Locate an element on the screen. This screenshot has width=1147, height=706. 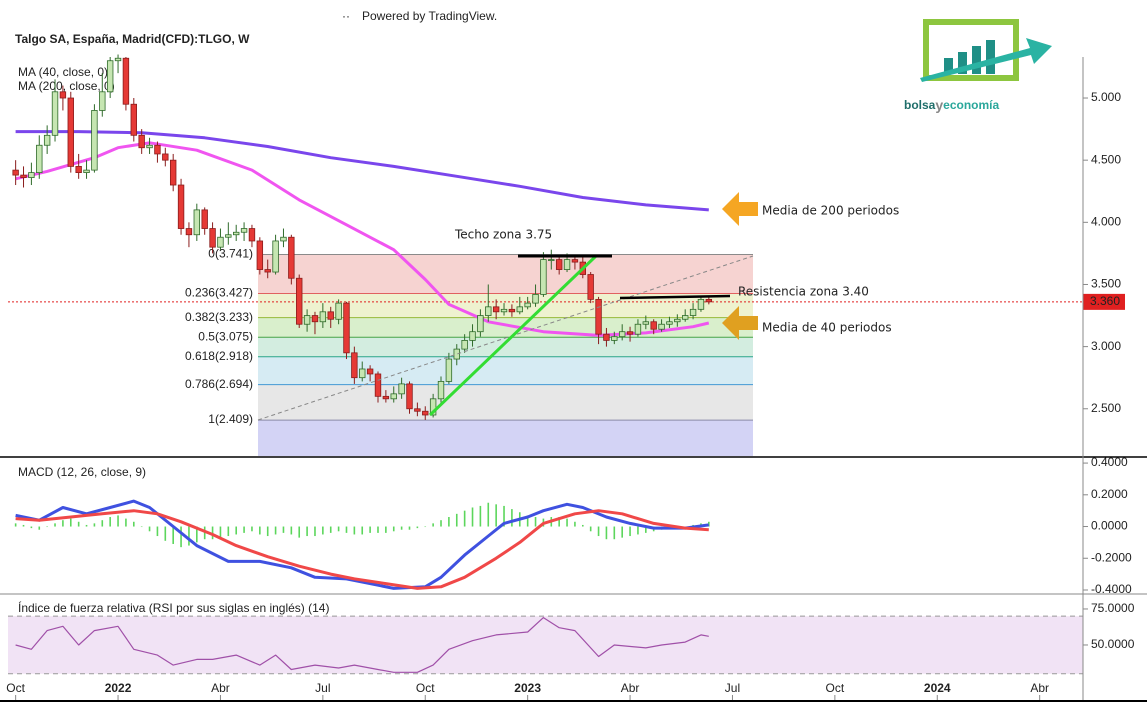
x-tick-label: Oct is located at coordinates (835, 688).